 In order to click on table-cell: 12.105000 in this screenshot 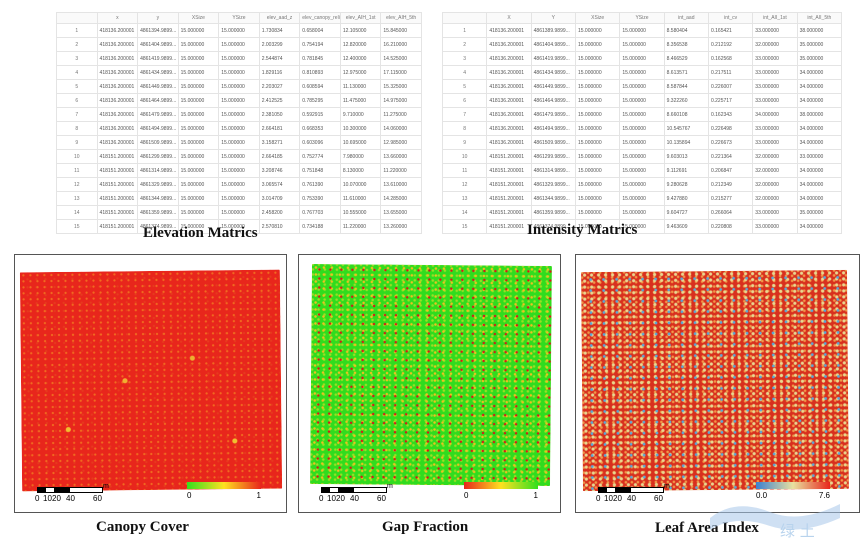, I will do `click(360, 30)`.